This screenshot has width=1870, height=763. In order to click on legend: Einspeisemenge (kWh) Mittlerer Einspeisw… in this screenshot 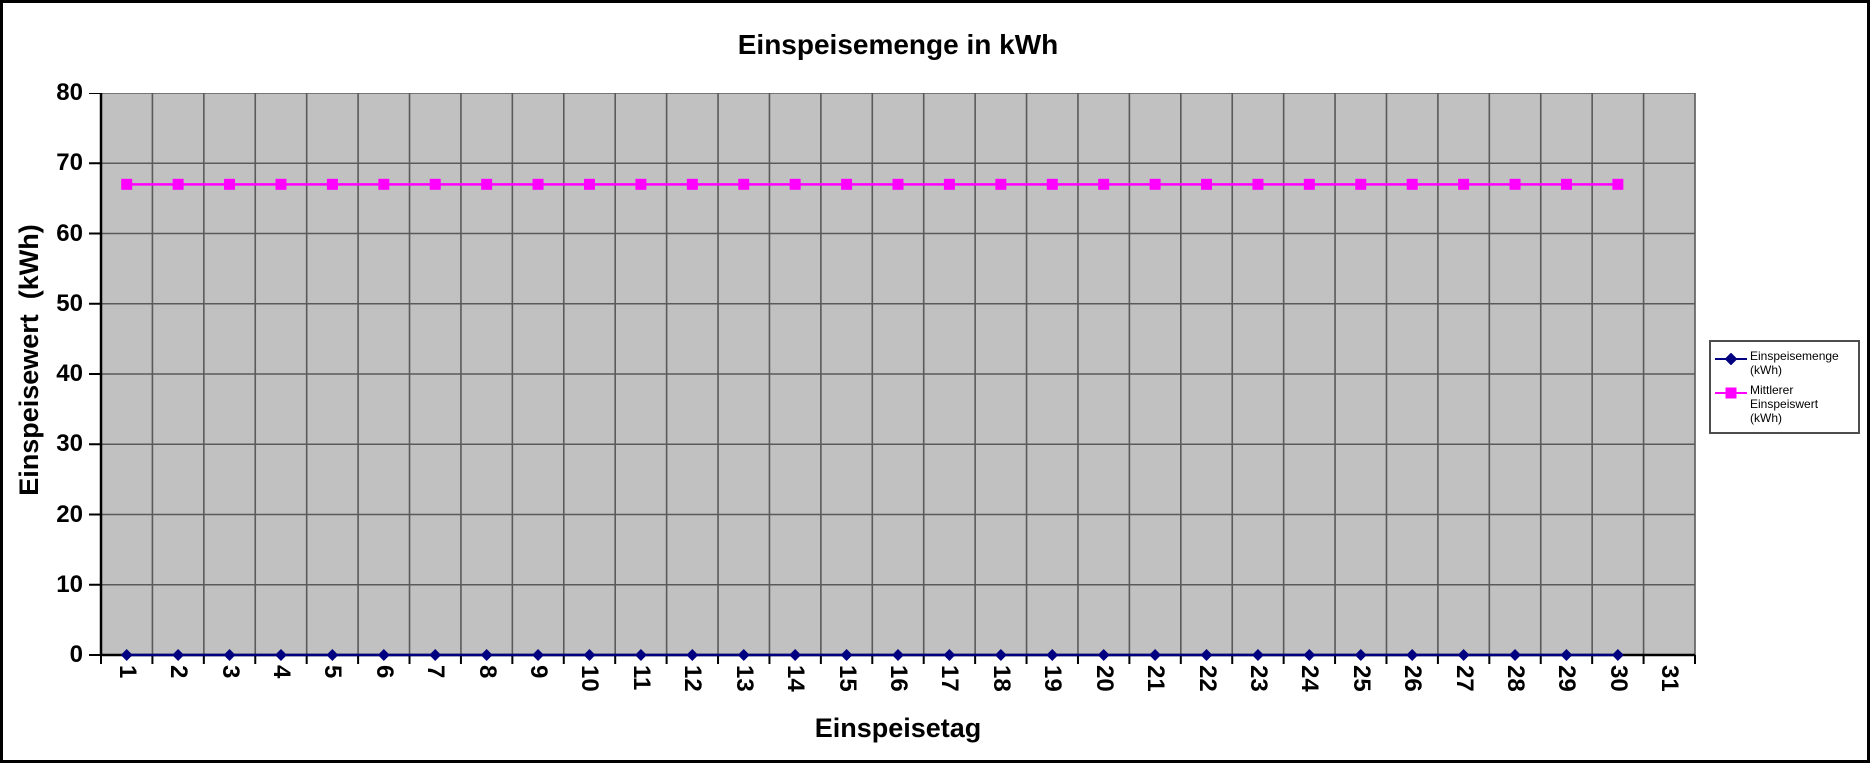, I will do `click(1784, 387)`.